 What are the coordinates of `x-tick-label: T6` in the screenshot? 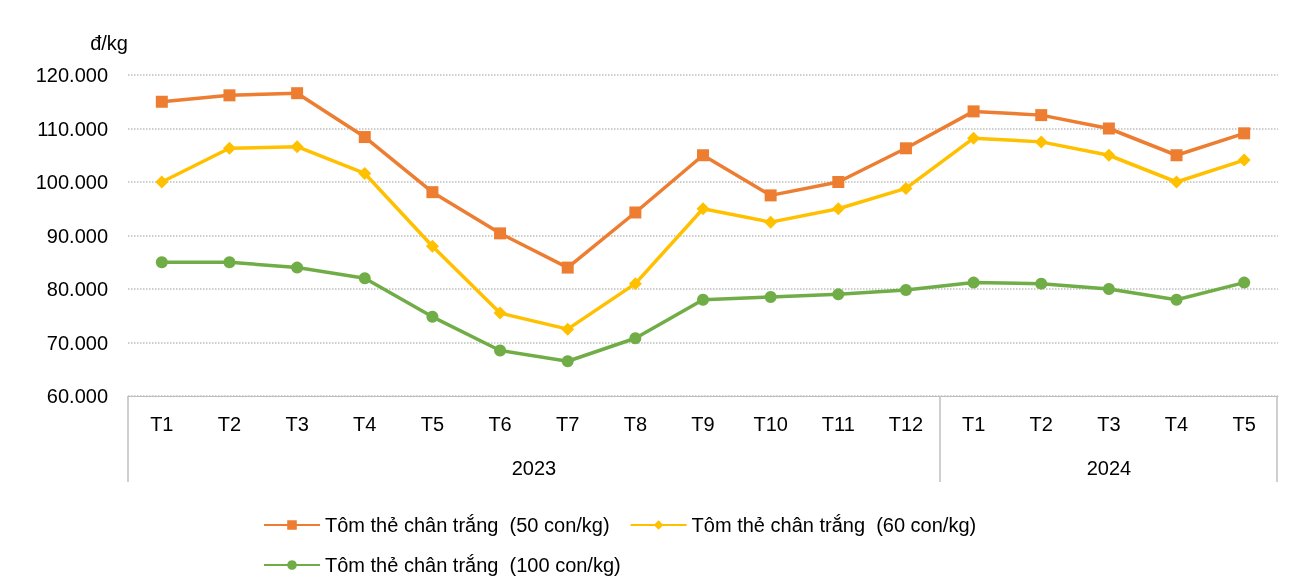 It's located at (500, 424).